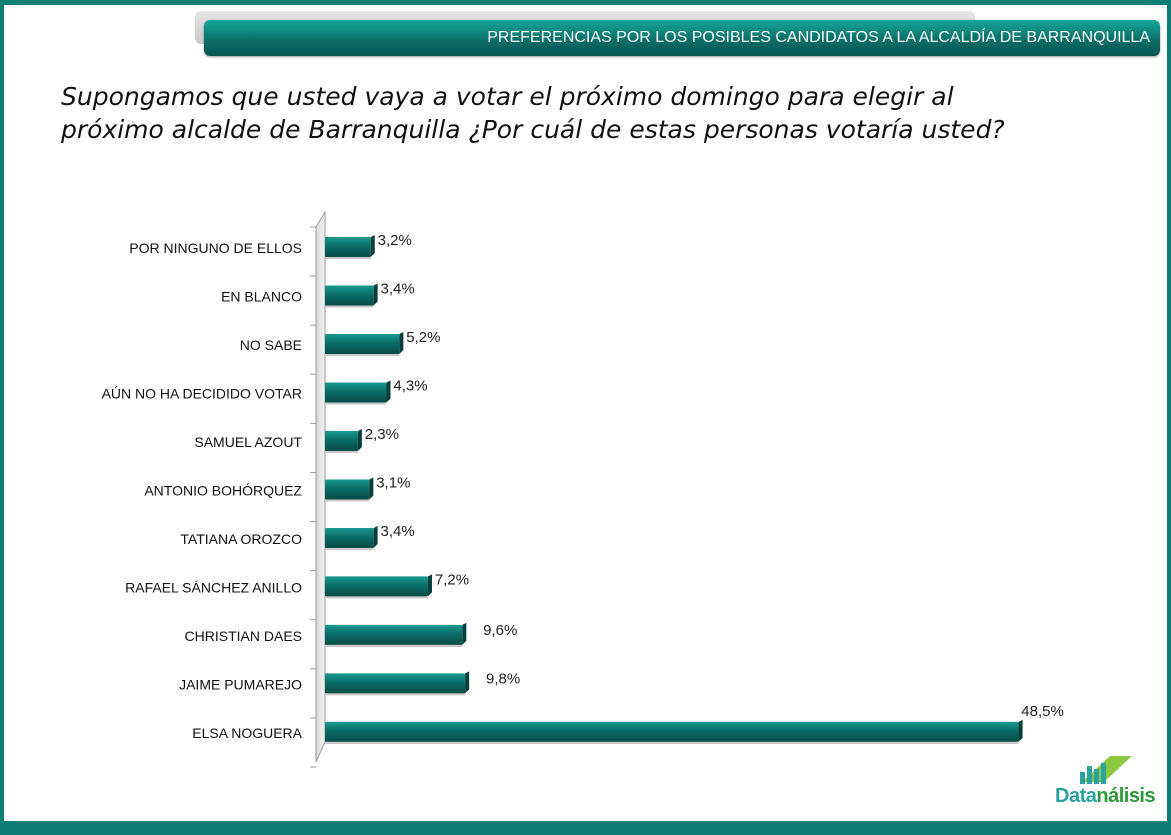 This screenshot has width=1171, height=835. What do you see at coordinates (1126, 796) in the screenshot?
I see `logo-wordmark-part2: nálisis` at bounding box center [1126, 796].